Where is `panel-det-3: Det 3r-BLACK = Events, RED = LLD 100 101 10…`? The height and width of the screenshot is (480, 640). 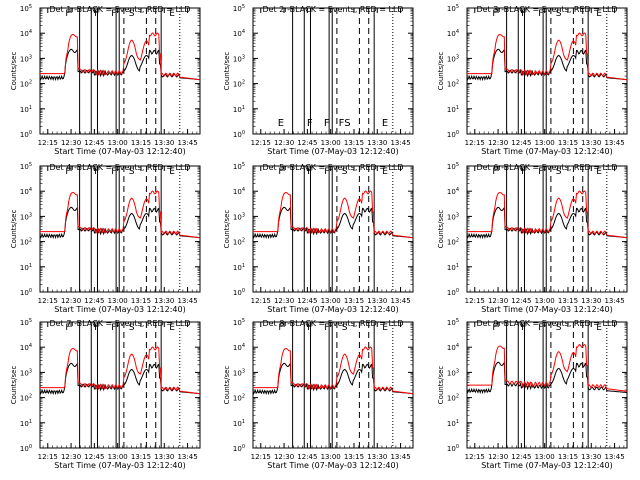
panel-det-3: Det 3r-BLACK = Events, RED = LLD 100 101 10… is located at coordinates (532, 80).